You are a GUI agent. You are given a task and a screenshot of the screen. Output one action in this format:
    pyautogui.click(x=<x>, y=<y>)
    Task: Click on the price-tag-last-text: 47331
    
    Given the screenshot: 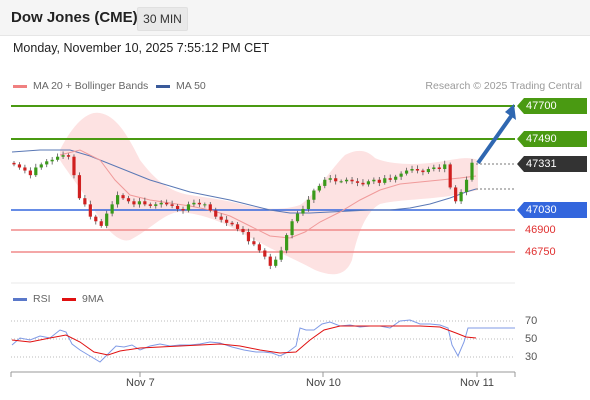 What is the action you would take?
    pyautogui.click(x=541, y=164)
    